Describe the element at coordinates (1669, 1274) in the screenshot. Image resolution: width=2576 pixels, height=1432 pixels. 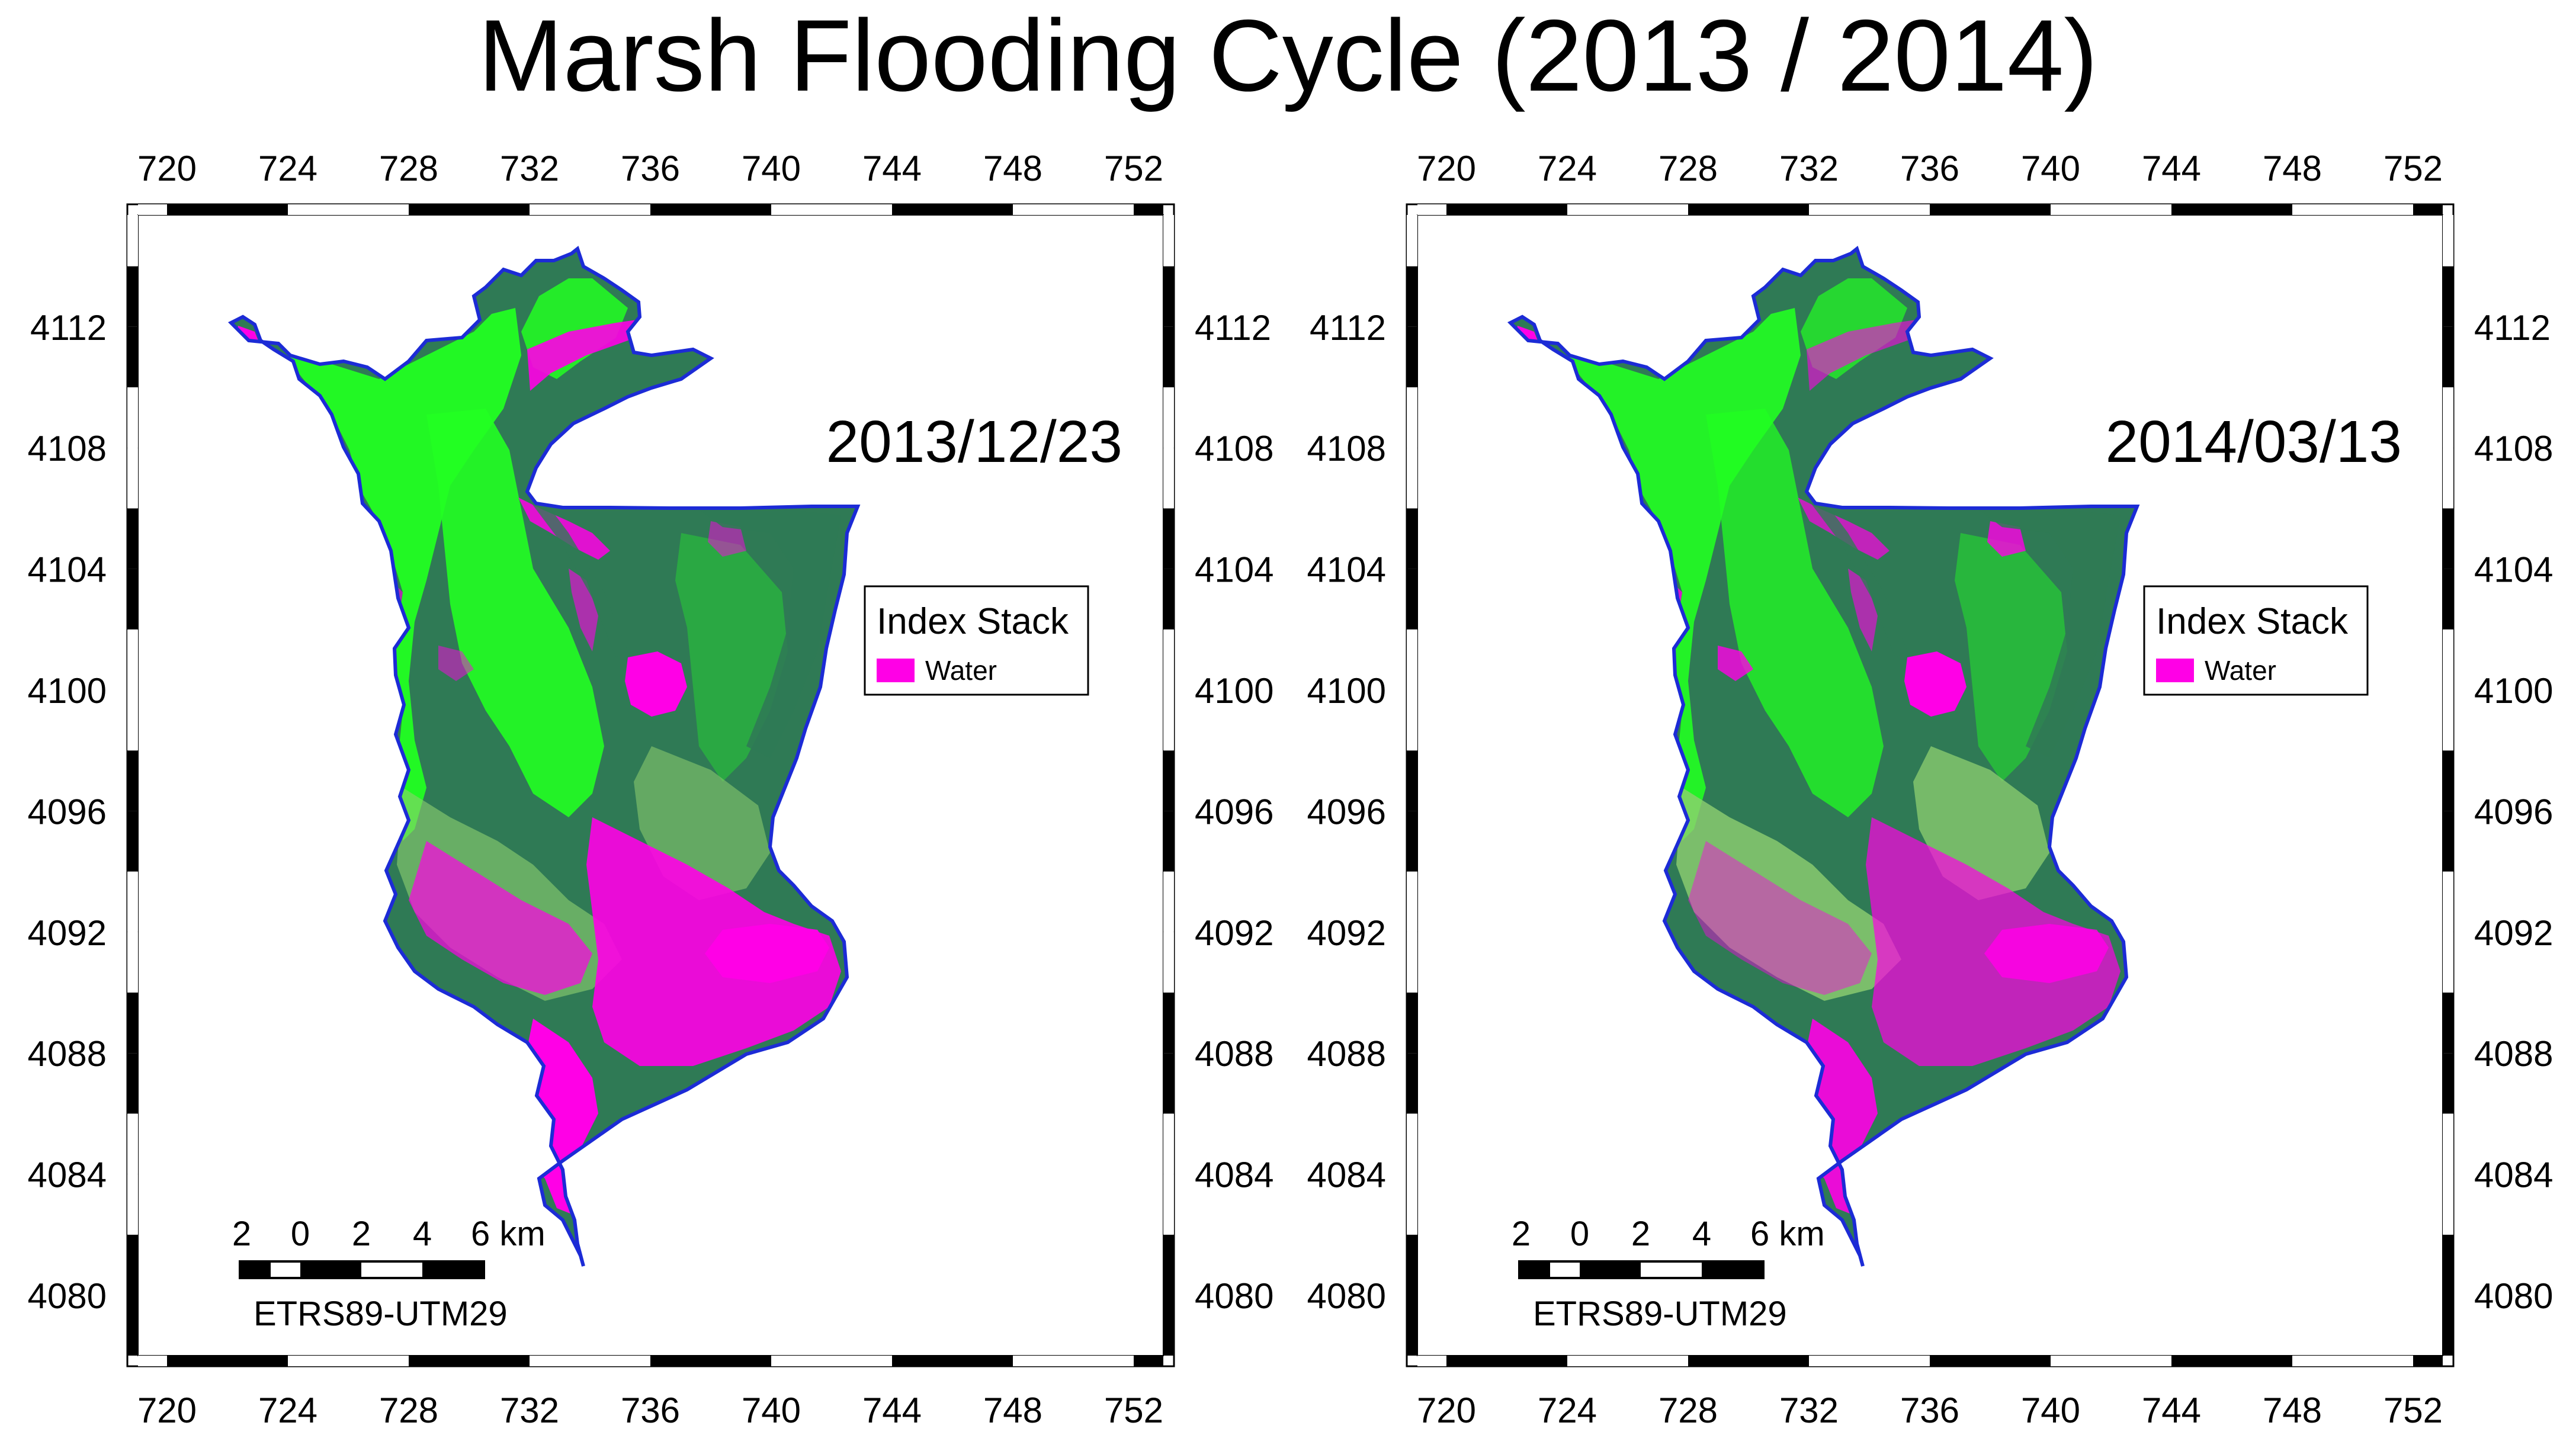
I see `scale-bar: 2 0 2 4 6 km ETRS89-UTM29` at that location.